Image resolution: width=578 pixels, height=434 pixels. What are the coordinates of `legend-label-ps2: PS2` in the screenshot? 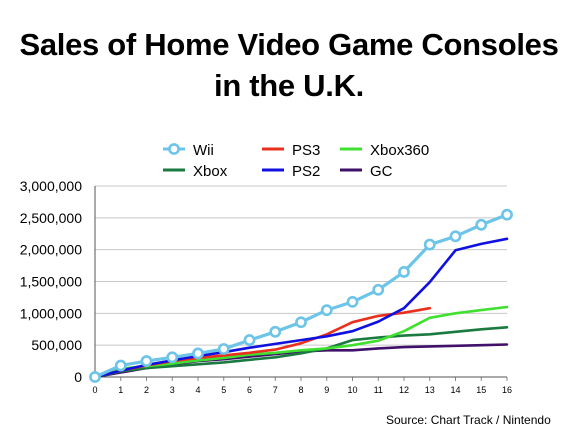 It's located at (306, 171).